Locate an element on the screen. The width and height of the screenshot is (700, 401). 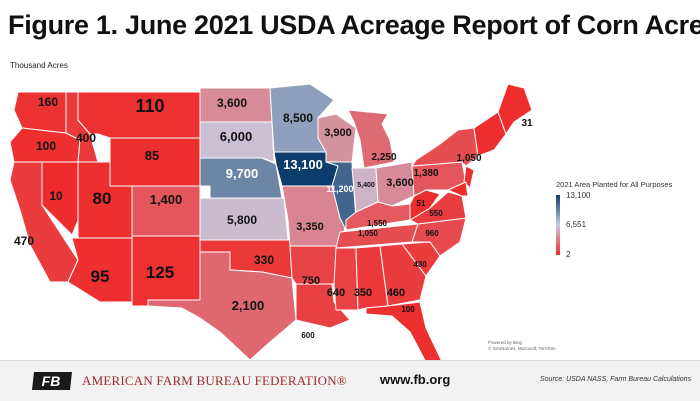
state-label-wi: 3,900 is located at coordinates (338, 133).